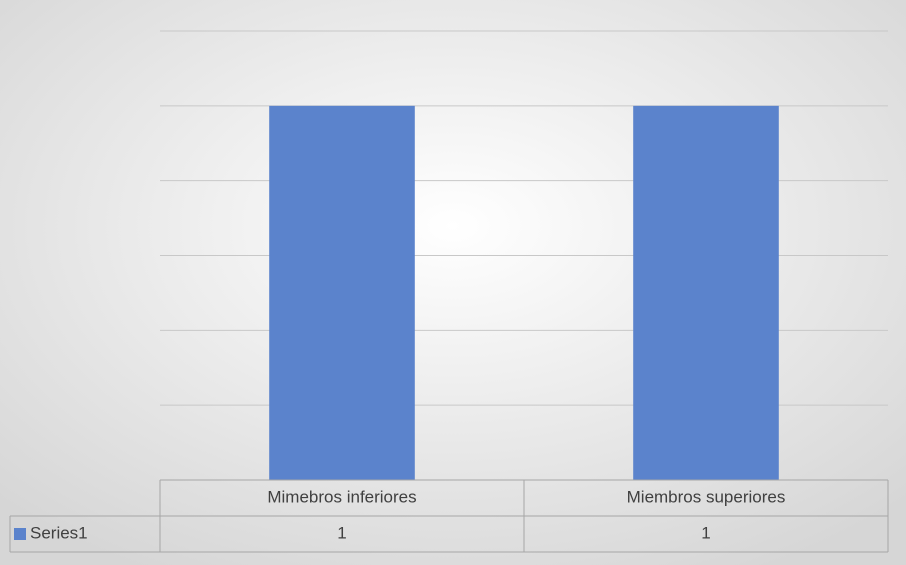  Describe the element at coordinates (706, 496) in the screenshot. I see `table-header: Miembros superiores` at that location.